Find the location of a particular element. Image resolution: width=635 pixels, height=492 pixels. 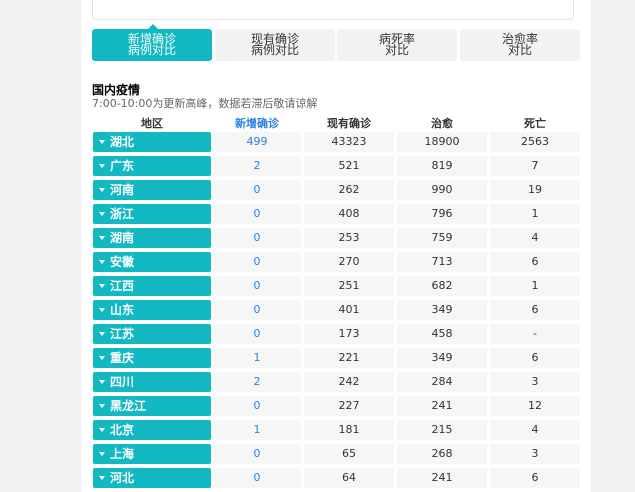

cell-cured: 18900 is located at coordinates (442, 142).